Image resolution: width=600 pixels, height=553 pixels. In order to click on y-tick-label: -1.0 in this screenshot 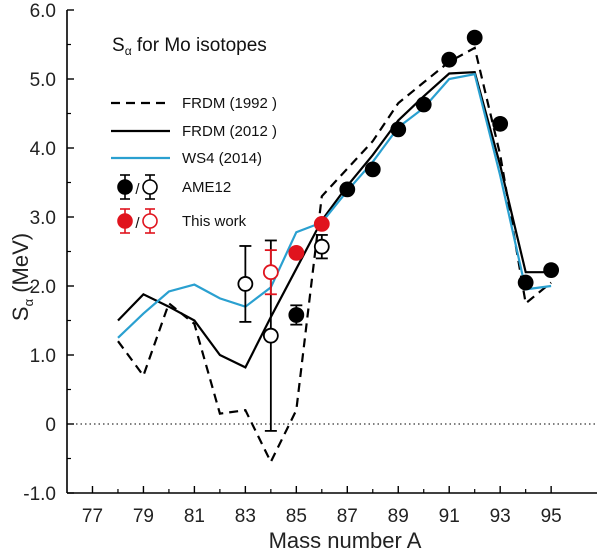, I will do `click(39, 494)`.